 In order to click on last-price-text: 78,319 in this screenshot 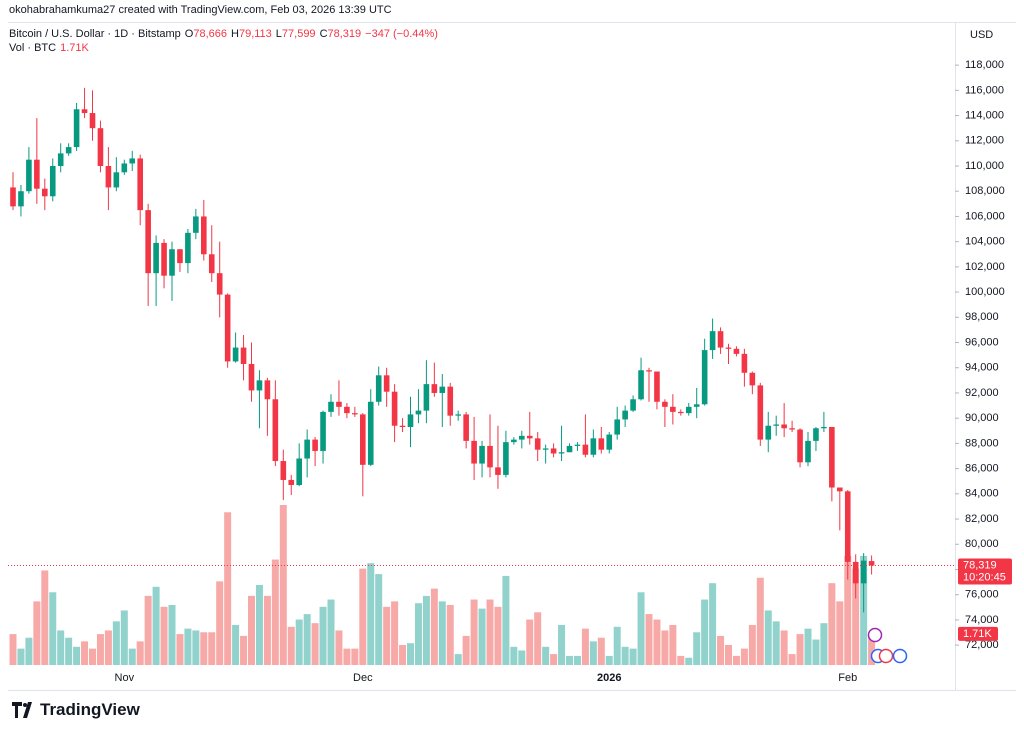, I will do `click(980, 565)`.